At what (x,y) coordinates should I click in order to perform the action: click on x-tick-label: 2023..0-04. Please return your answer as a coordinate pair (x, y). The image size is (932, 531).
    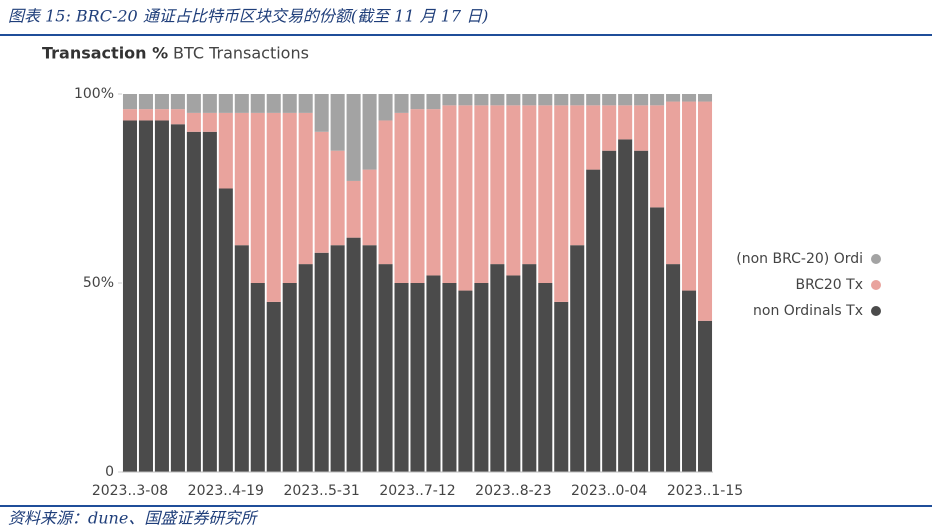
    Looking at the image, I should click on (609, 491).